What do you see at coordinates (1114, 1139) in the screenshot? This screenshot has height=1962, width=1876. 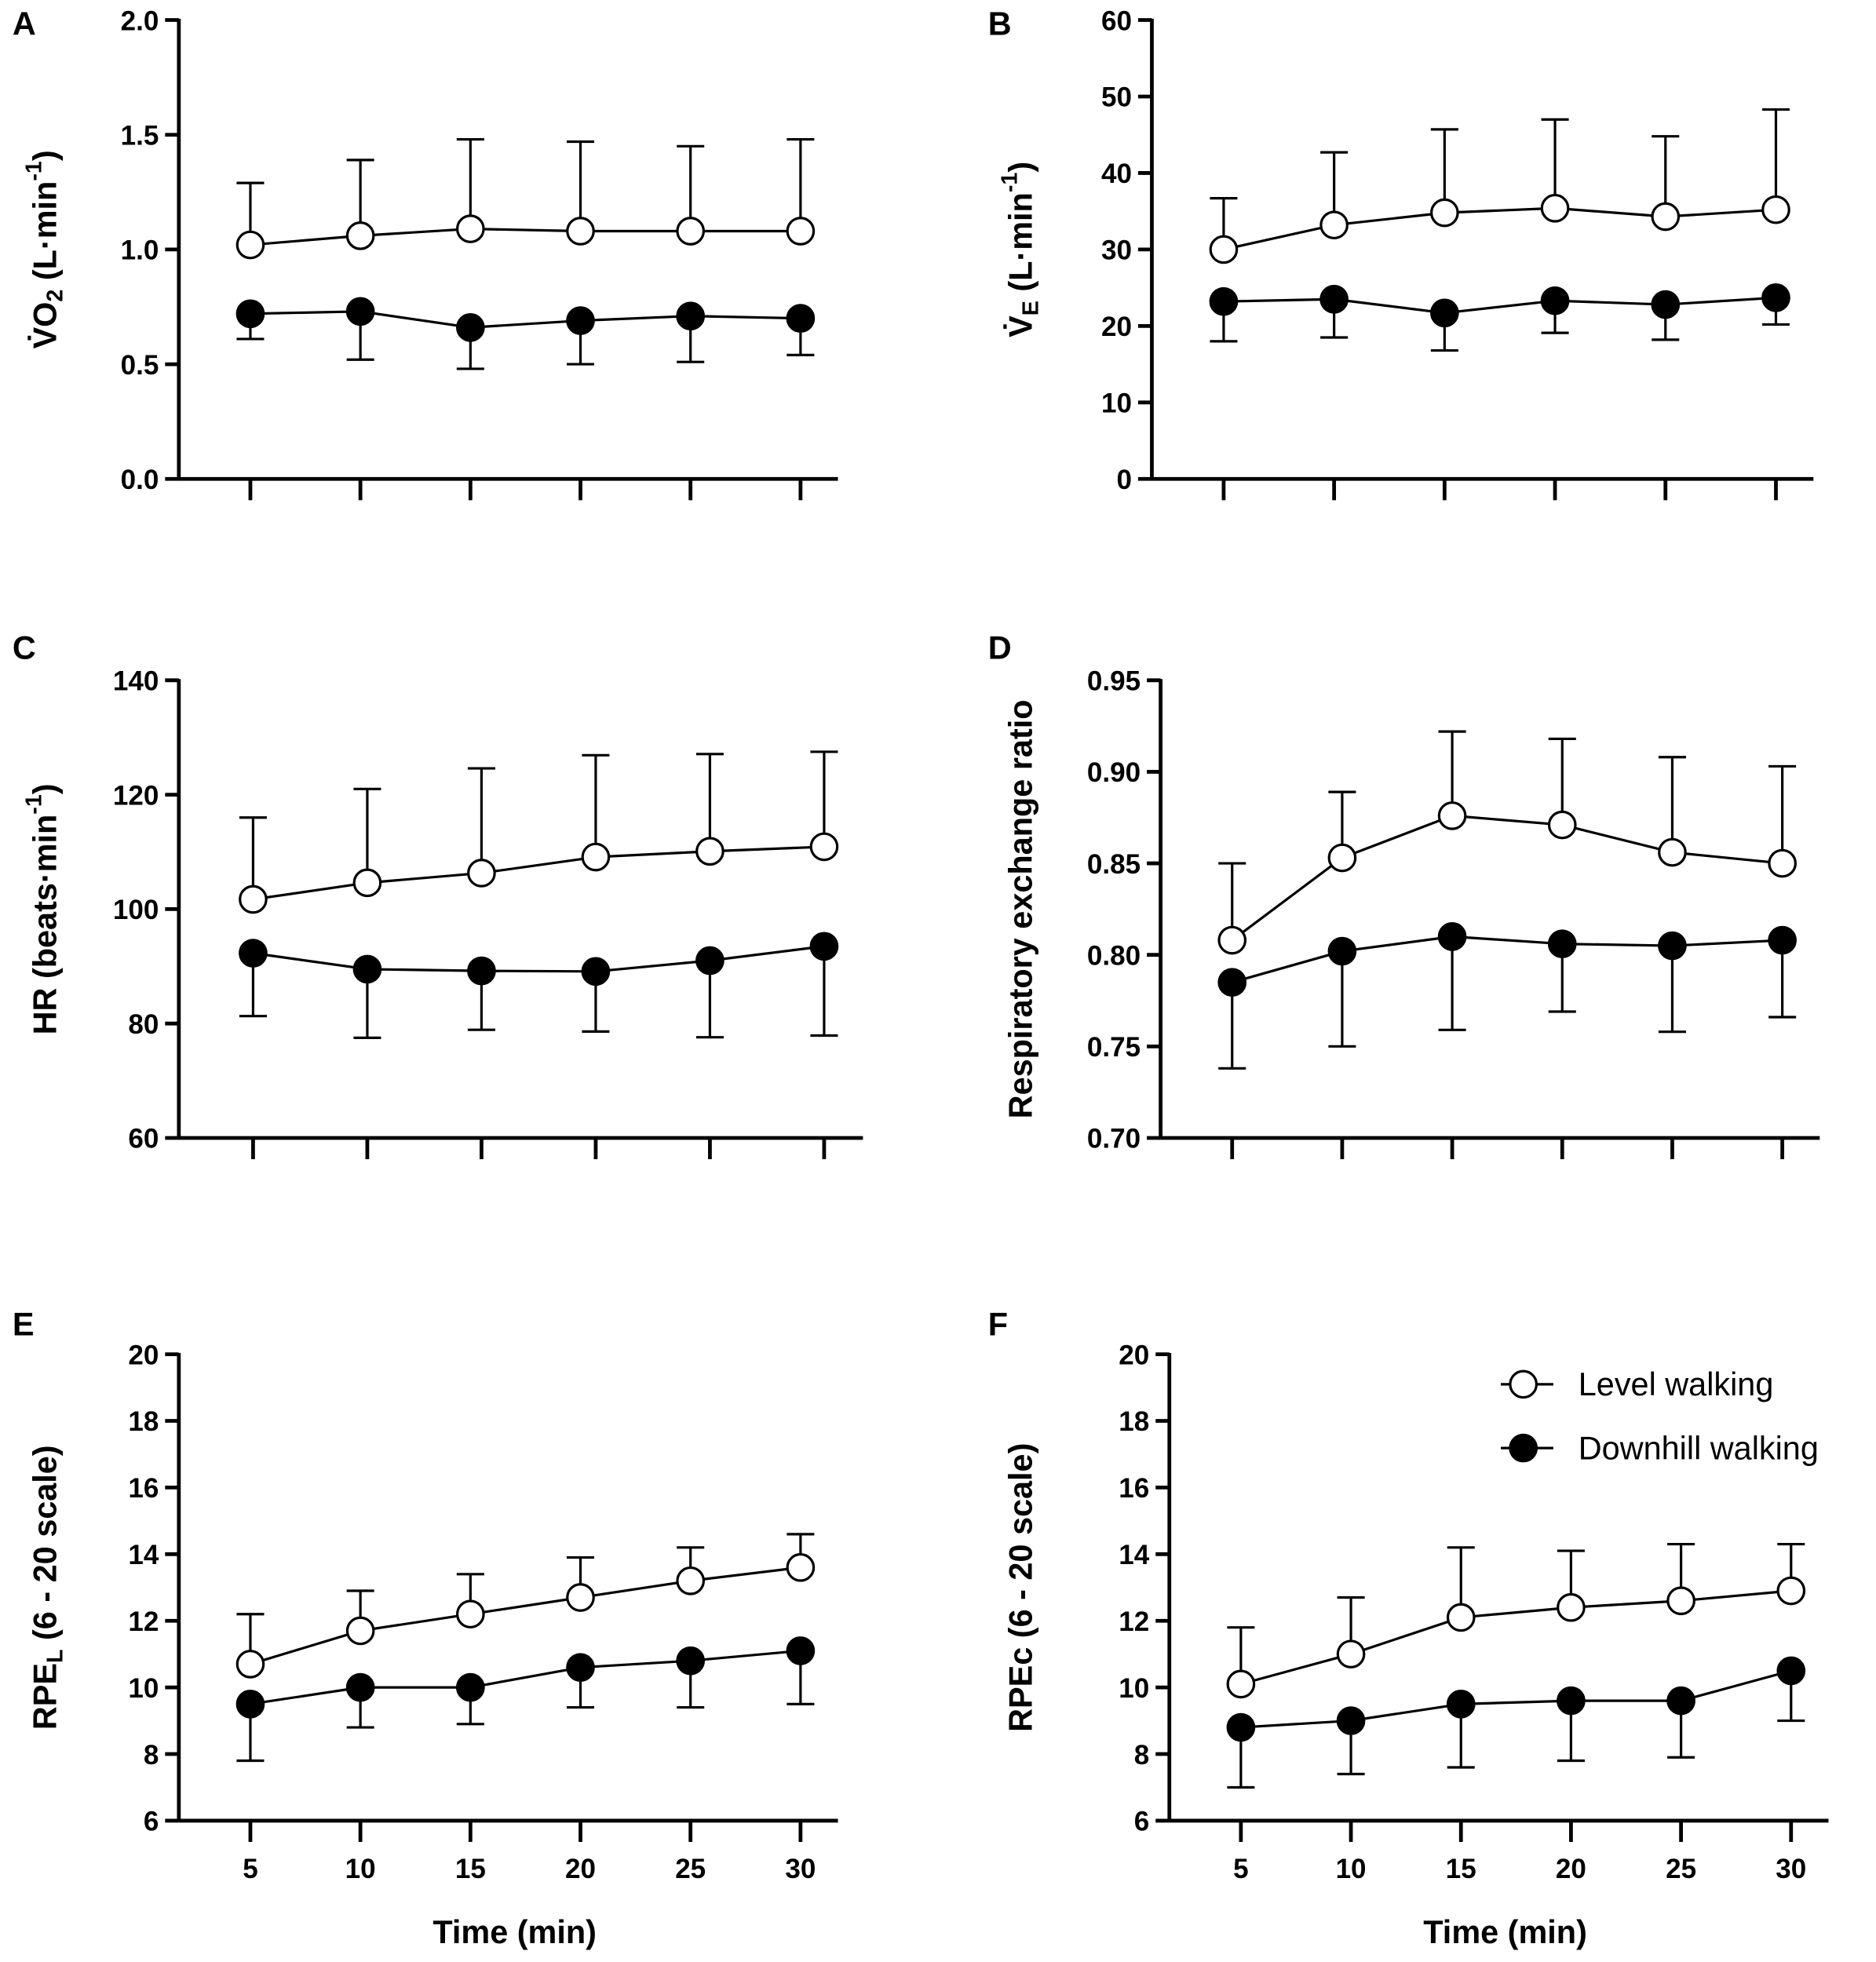 I see `y-tick-label: 0.70` at bounding box center [1114, 1139].